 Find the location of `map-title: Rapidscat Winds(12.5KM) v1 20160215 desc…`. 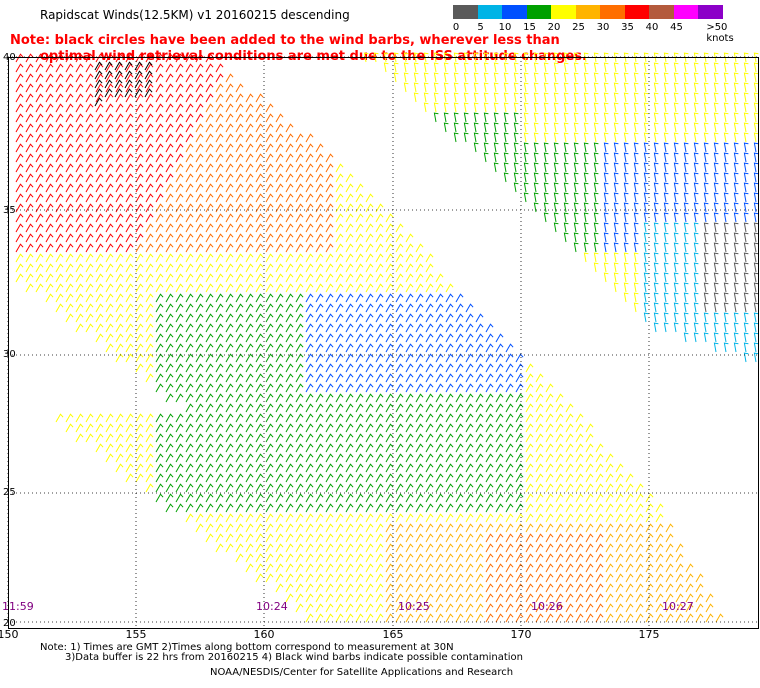

map-title: Rapidscat Winds(12.5KM) v1 20160215 desc… is located at coordinates (195, 15).